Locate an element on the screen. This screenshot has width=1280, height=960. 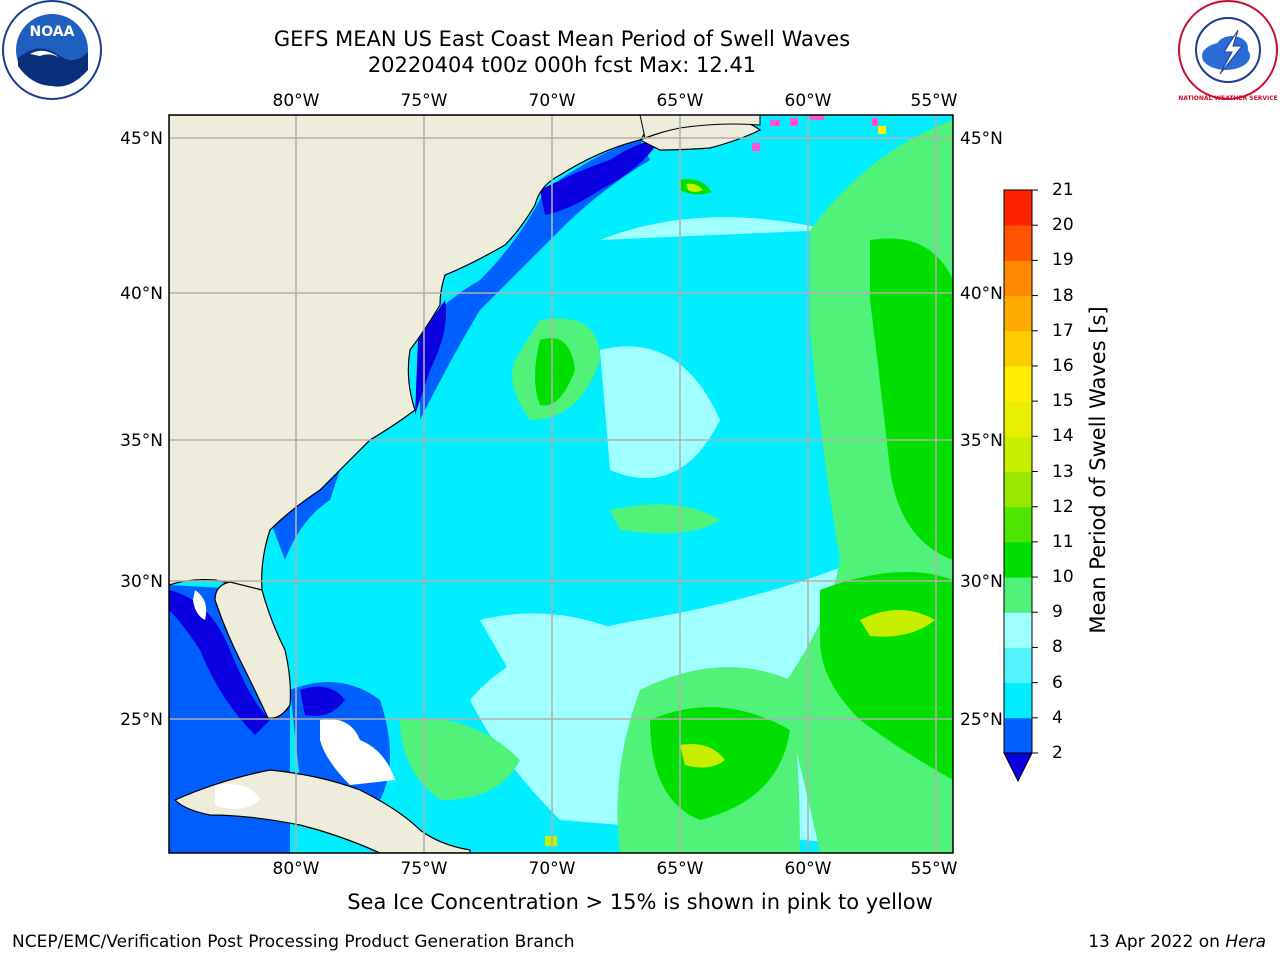
colorbar-tick-label: 18 is located at coordinates (1063, 295).